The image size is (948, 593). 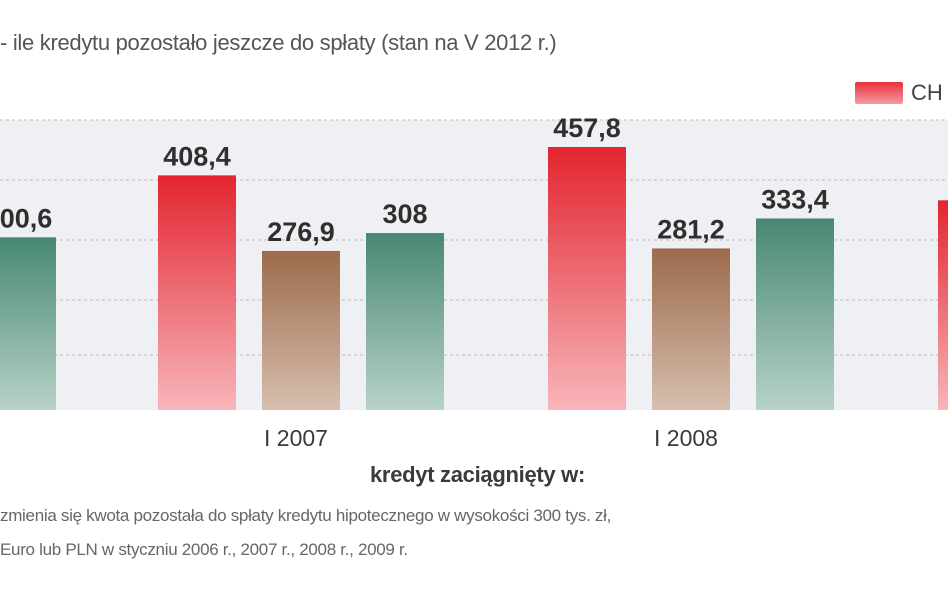 What do you see at coordinates (197, 156) in the screenshot?
I see `bar-value-label: 408,4` at bounding box center [197, 156].